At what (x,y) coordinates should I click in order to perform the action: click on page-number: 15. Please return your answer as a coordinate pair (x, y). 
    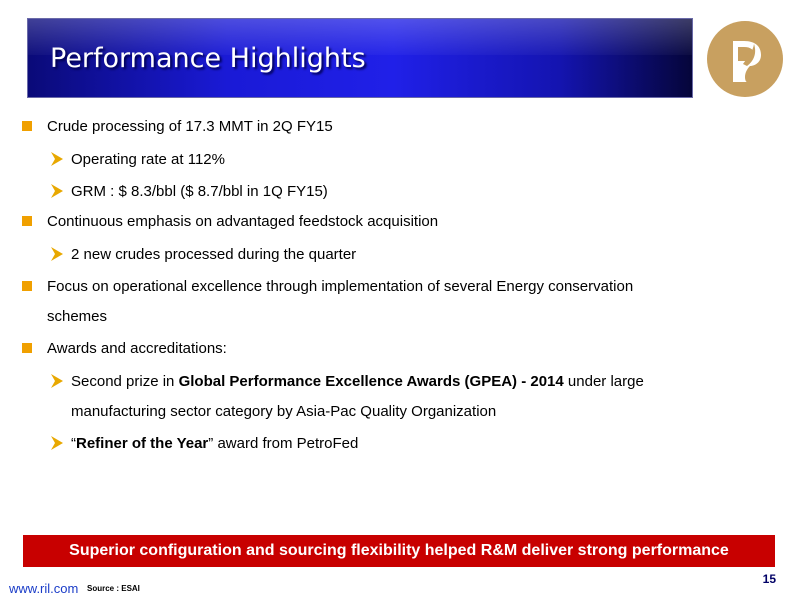
    Looking at the image, I should click on (769, 579).